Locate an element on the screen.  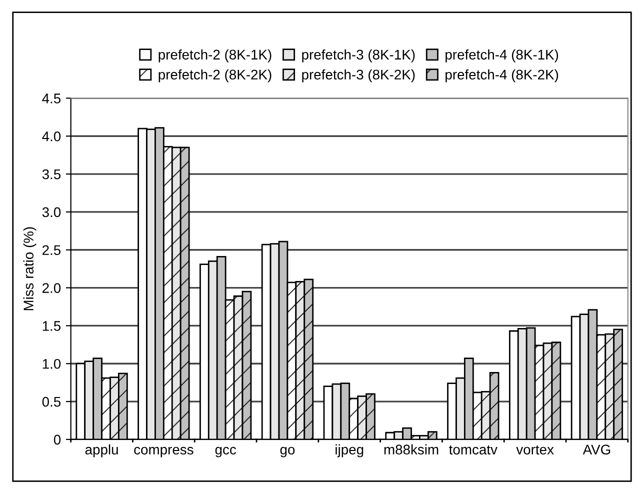
x-tick-label: gcc is located at coordinates (225, 452).